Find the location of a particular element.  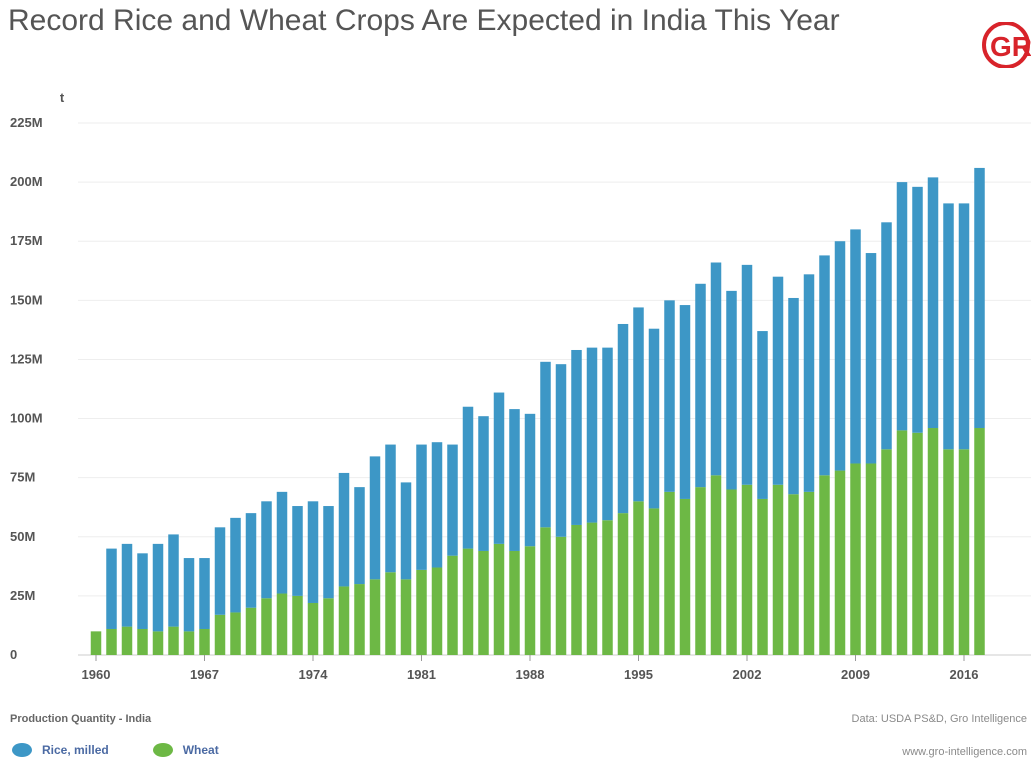

footer-source-label: Production Quantity - India is located at coordinates (81, 719).